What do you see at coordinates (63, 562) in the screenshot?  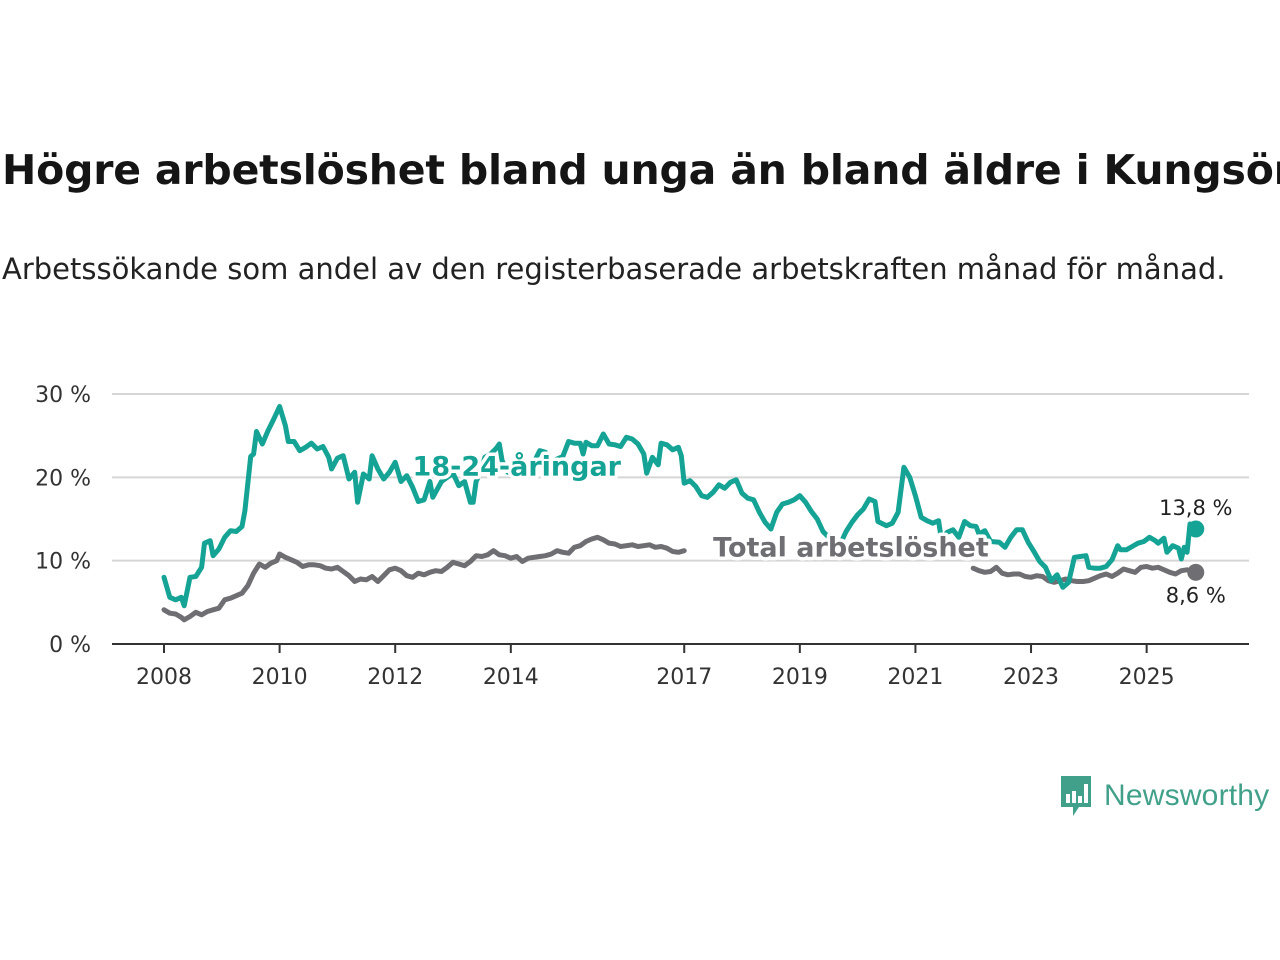 I see `y-tick-label: 10 %` at bounding box center [63, 562].